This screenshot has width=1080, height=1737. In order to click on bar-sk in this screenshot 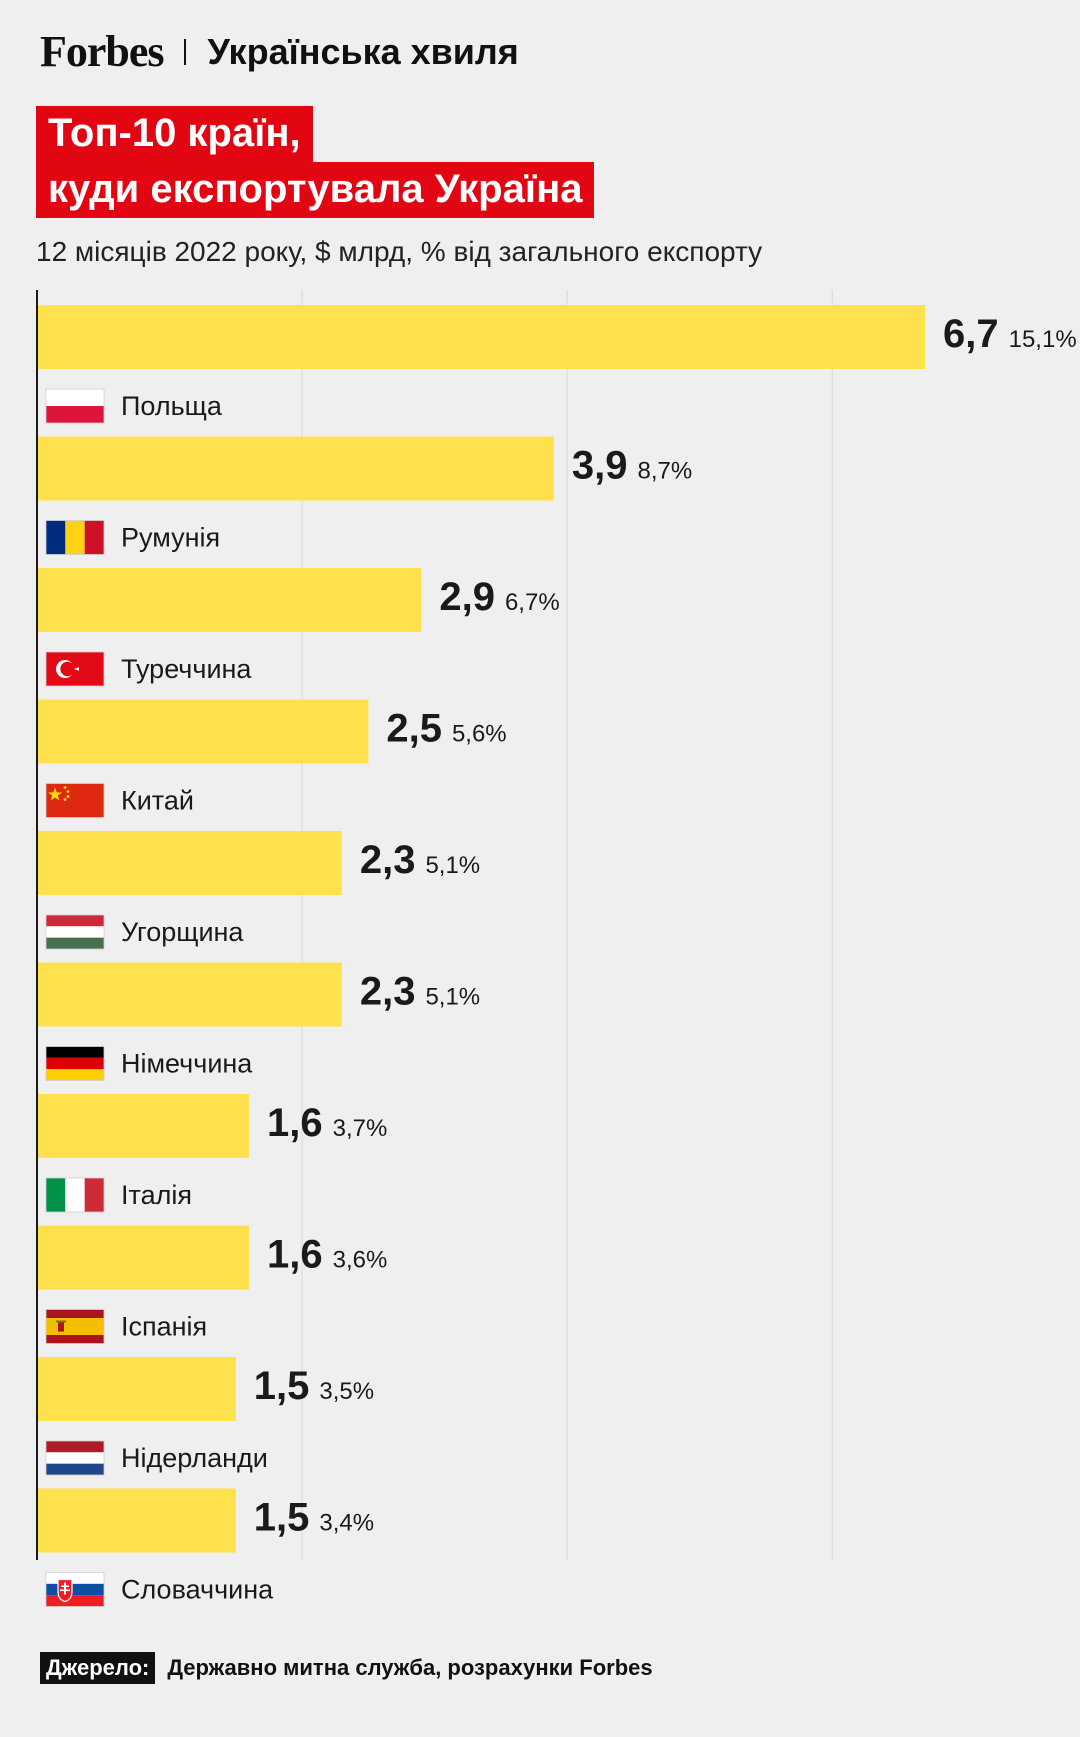, I will do `click(136, 1520)`.